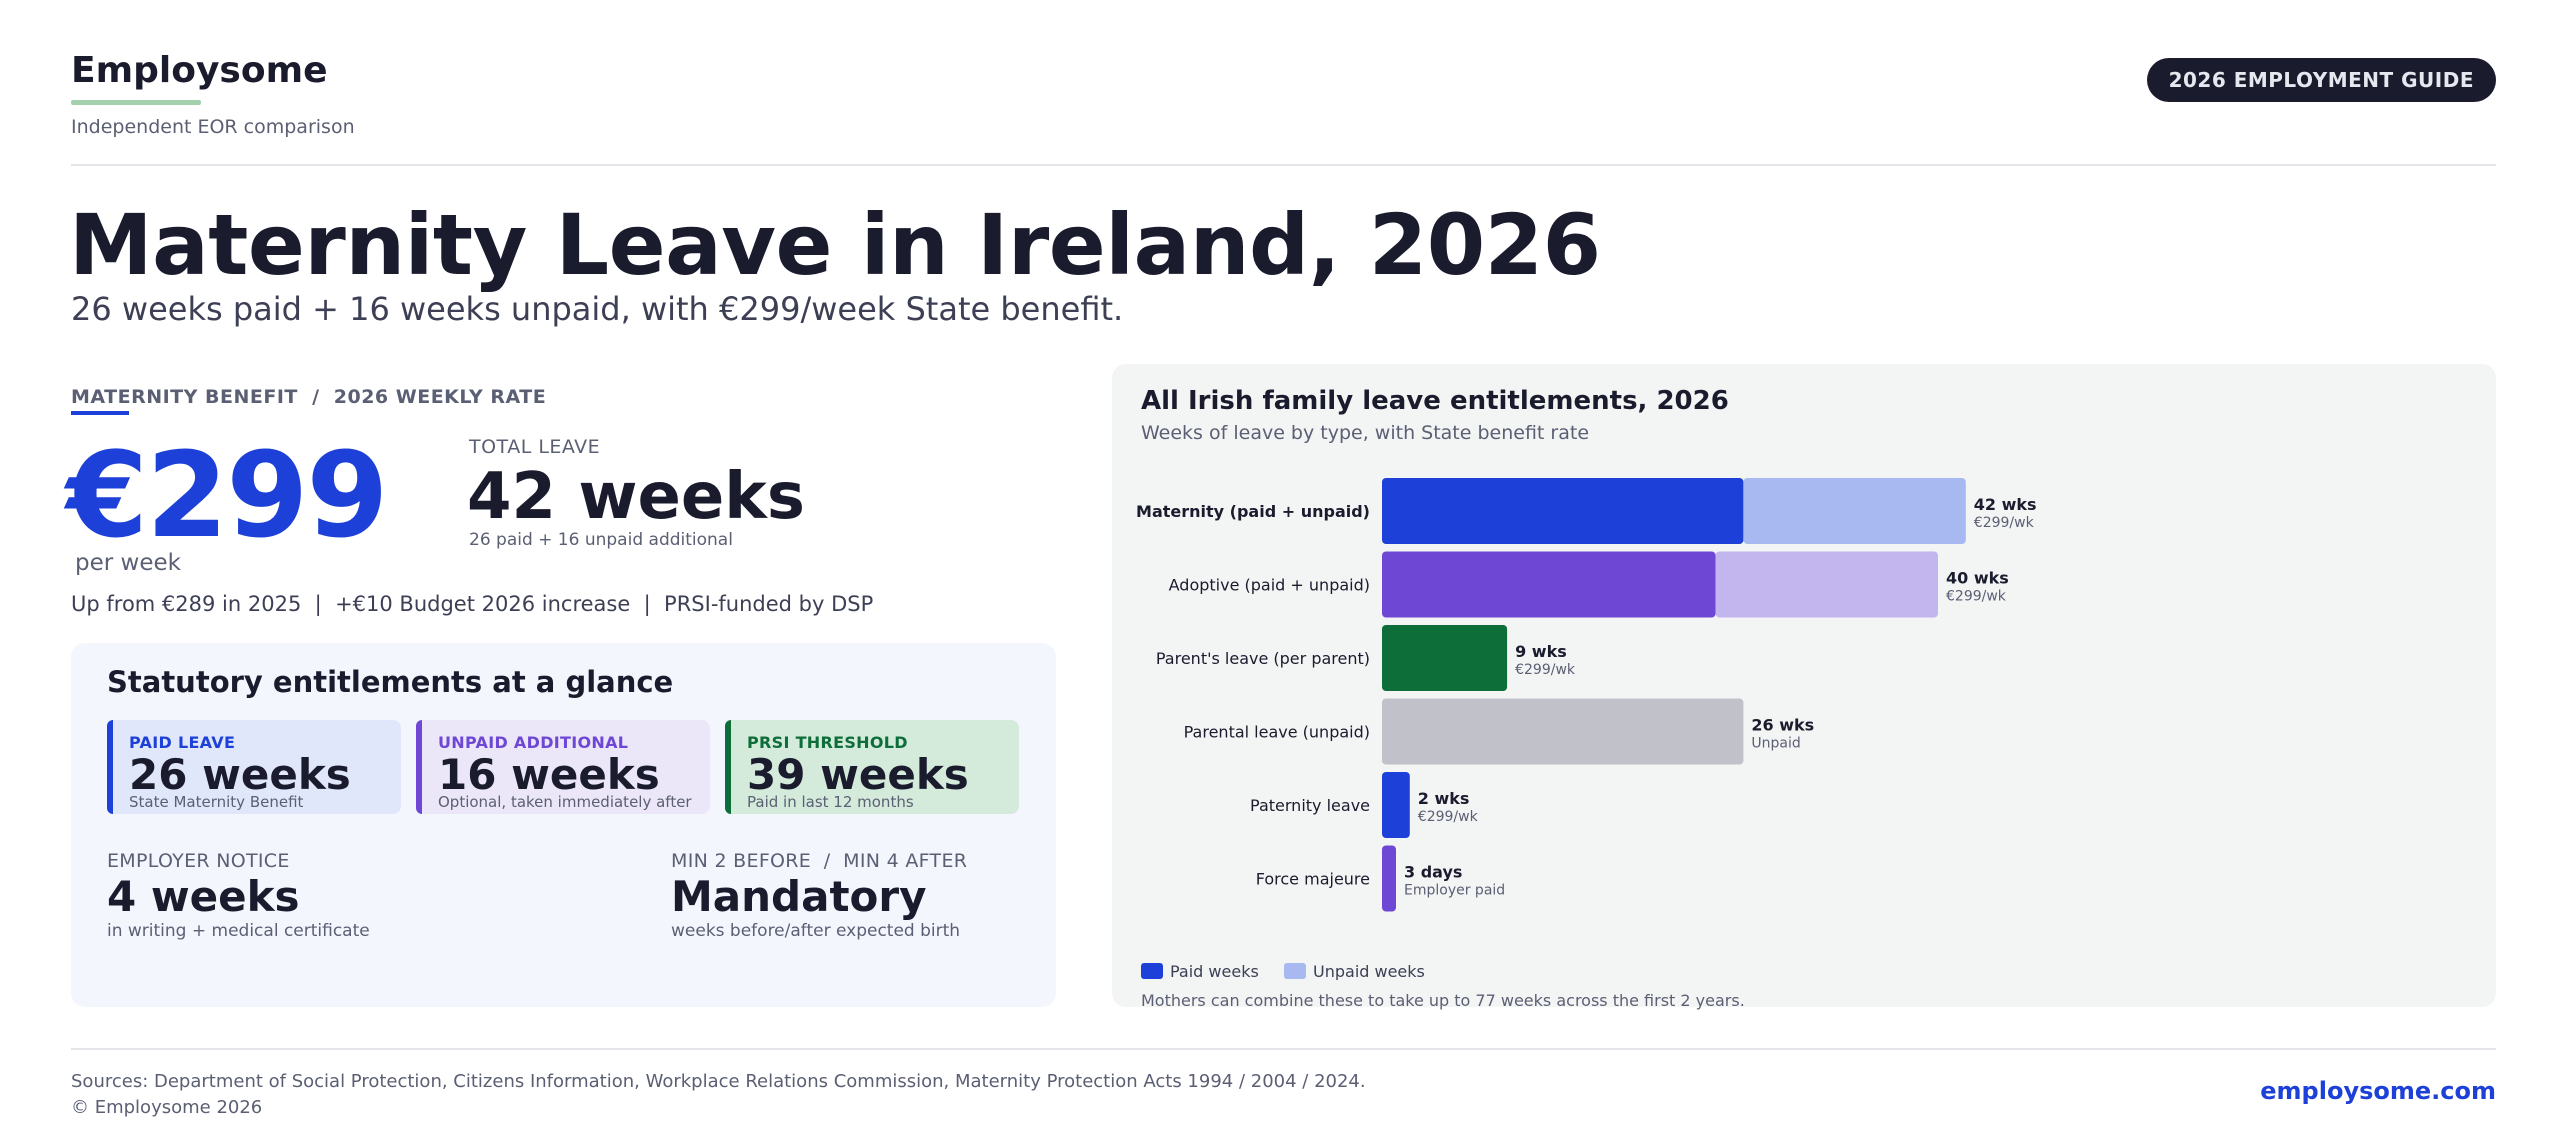 This screenshot has width=2560, height=1138. I want to click on tile-value: 26 weeks, so click(240, 774).